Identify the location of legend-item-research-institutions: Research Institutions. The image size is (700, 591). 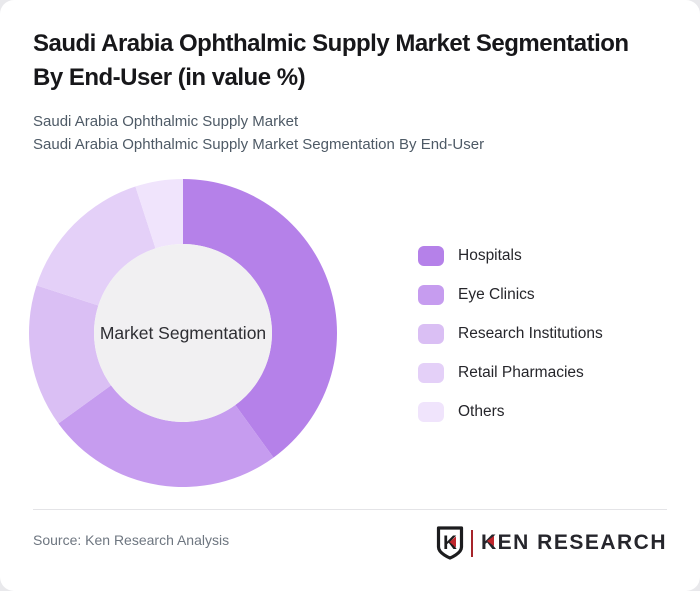
(510, 334).